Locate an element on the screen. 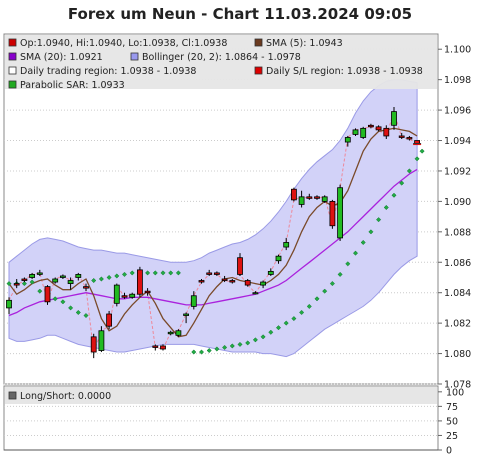  y-tick-label: 1.094 is located at coordinates (457, 141).